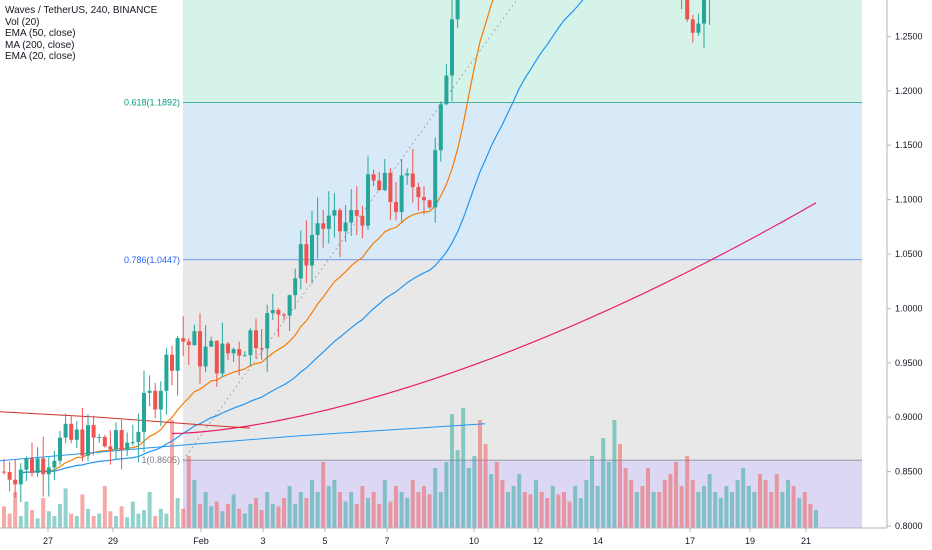  I want to click on indicator-ma200: MA (200, close), so click(40, 45).